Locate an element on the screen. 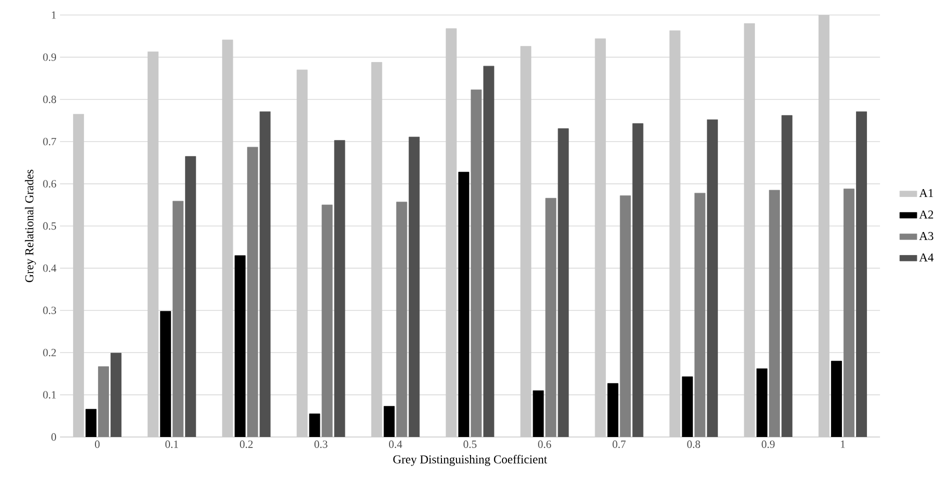 Image resolution: width=939 pixels, height=499 pixels. legend-label: A3 is located at coordinates (926, 236).